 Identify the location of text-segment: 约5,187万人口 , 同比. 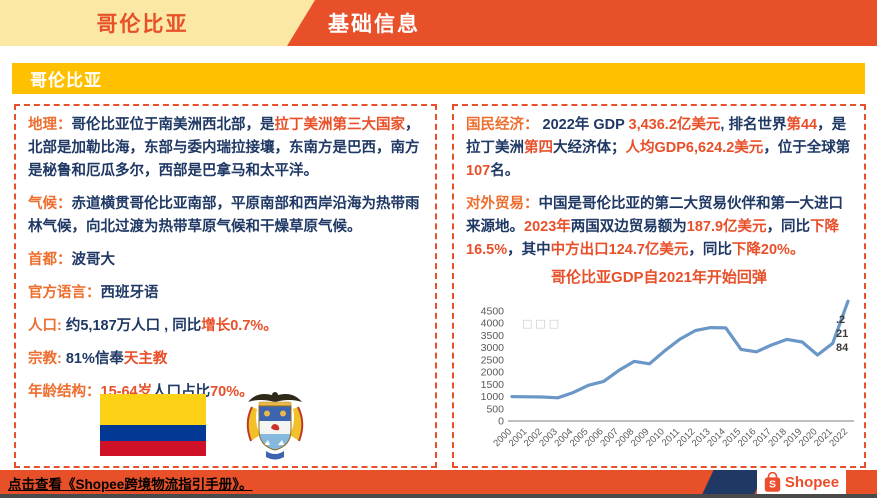
(133, 326).